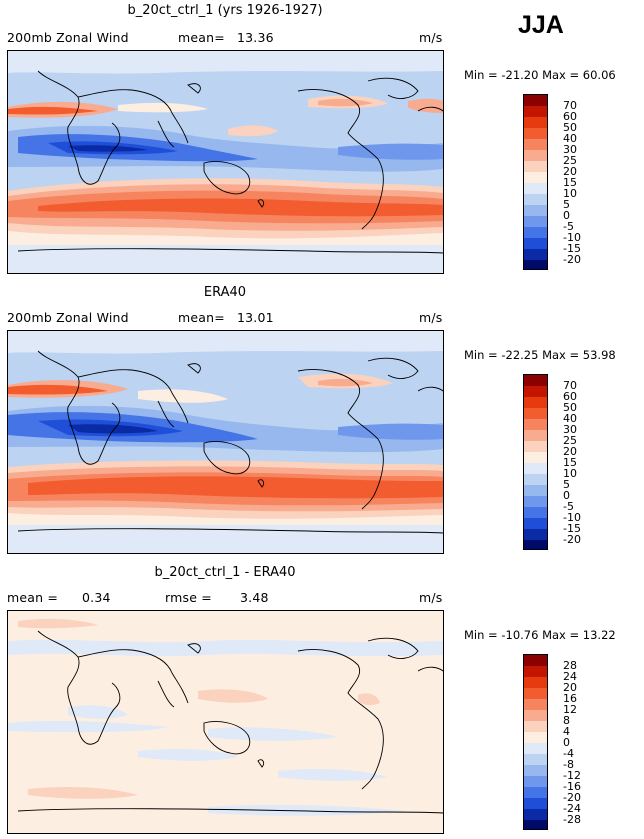 The width and height of the screenshot is (644, 839). What do you see at coordinates (540, 75) in the screenshot?
I see `panel-1-minmax: Min = -21.20 Max = 60.06` at bounding box center [540, 75].